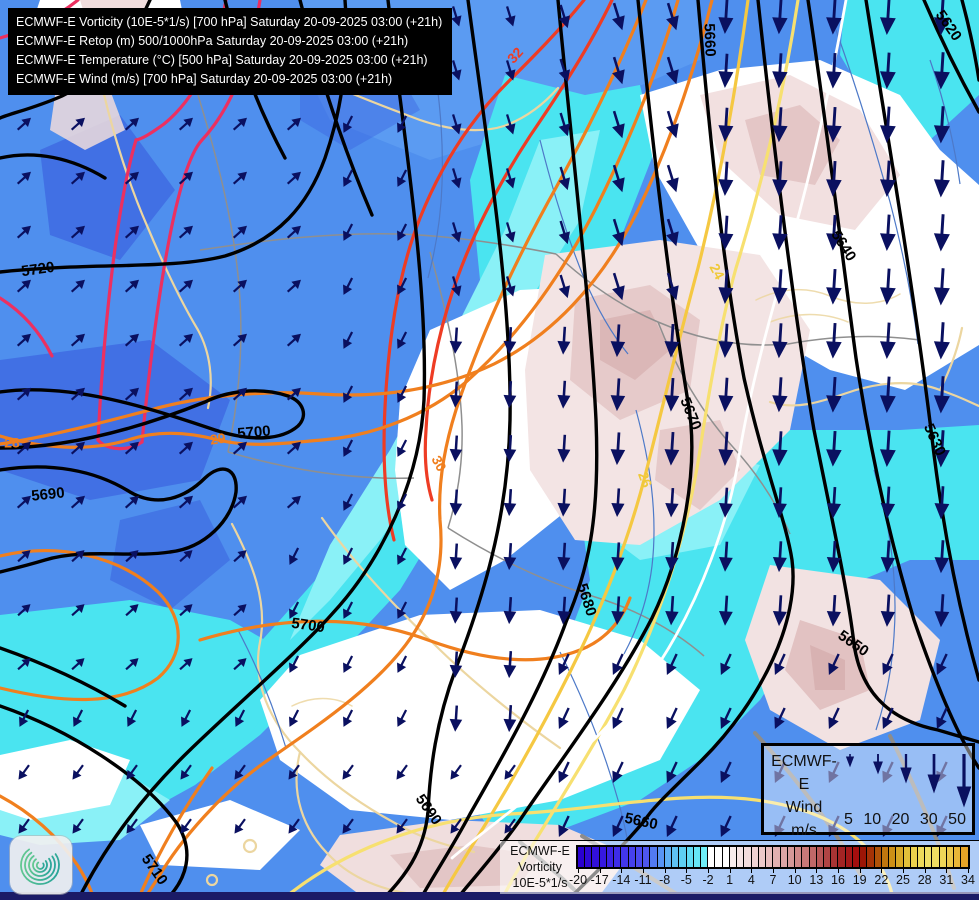  What do you see at coordinates (47, 494) in the screenshot?
I see `contour-label: 5690` at bounding box center [47, 494].